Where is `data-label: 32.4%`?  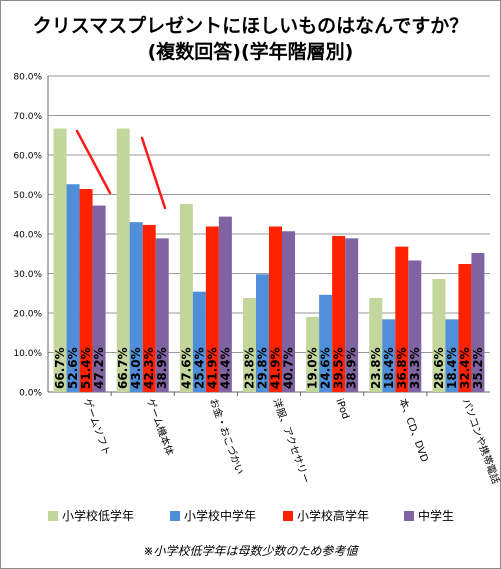 data-label: 32.4% is located at coordinates (465, 368).